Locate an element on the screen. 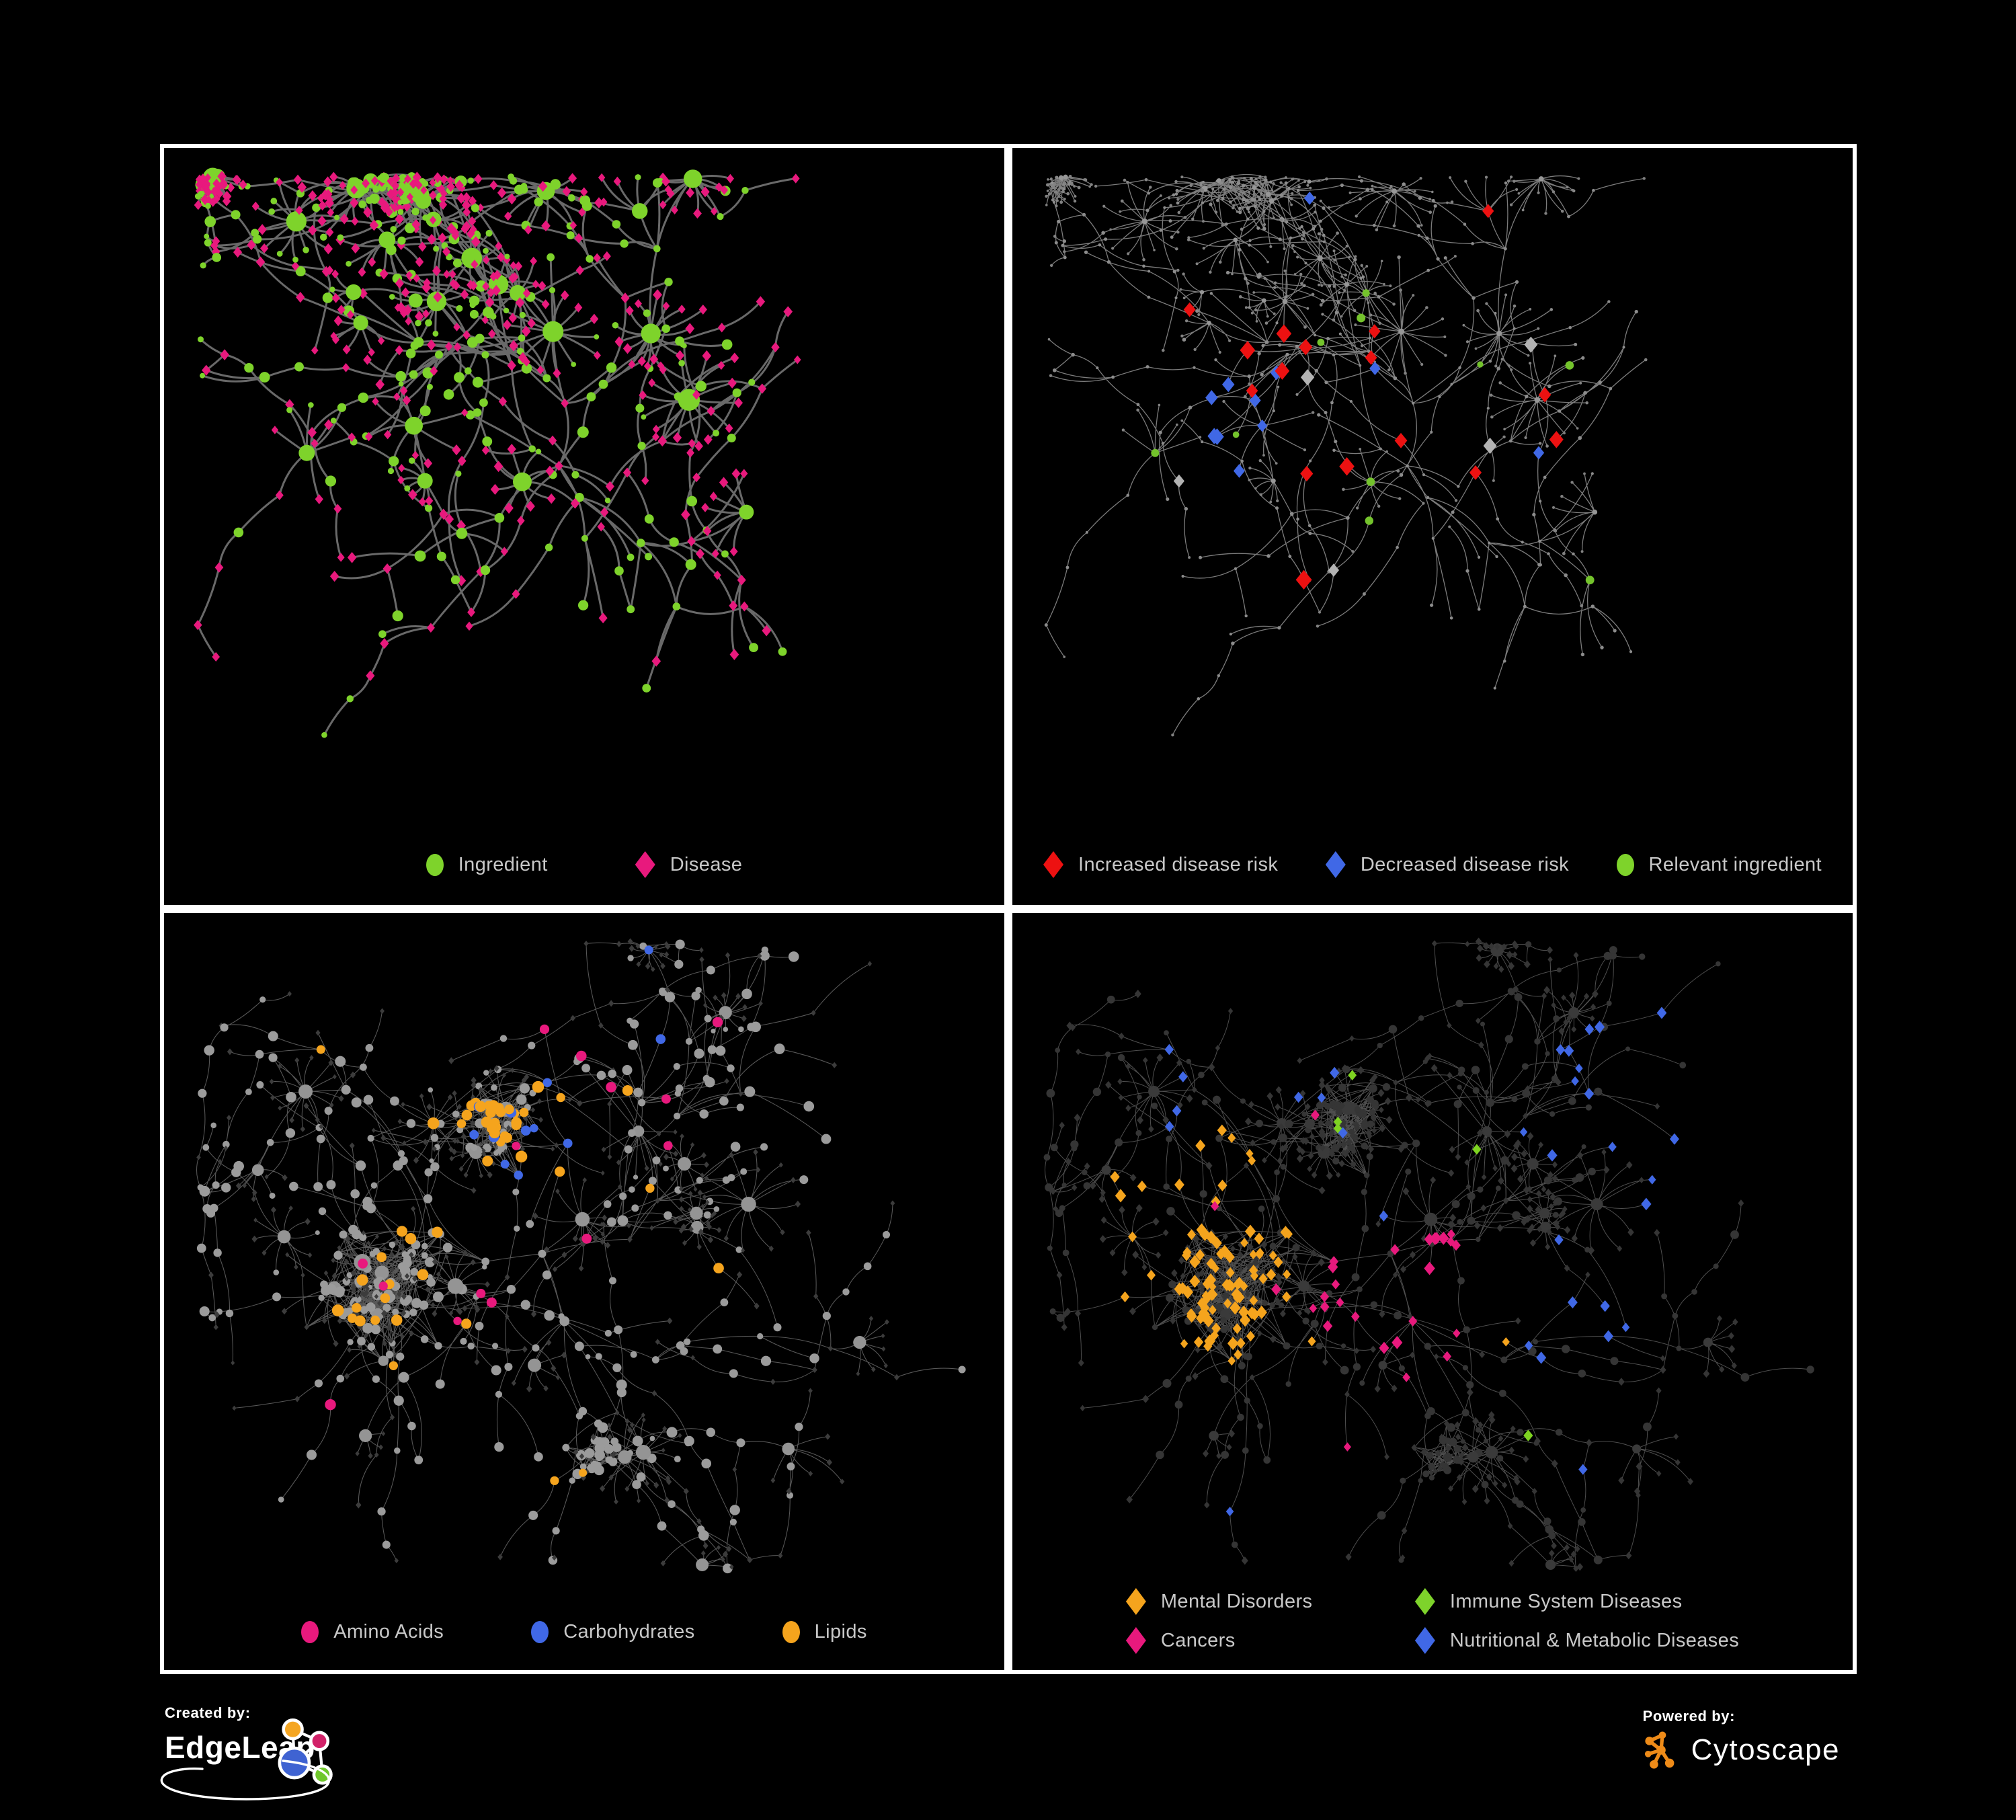 Image resolution: width=2016 pixels, height=1820 pixels. legend-item-increased-risk: Increased disease risk is located at coordinates (1160, 864).